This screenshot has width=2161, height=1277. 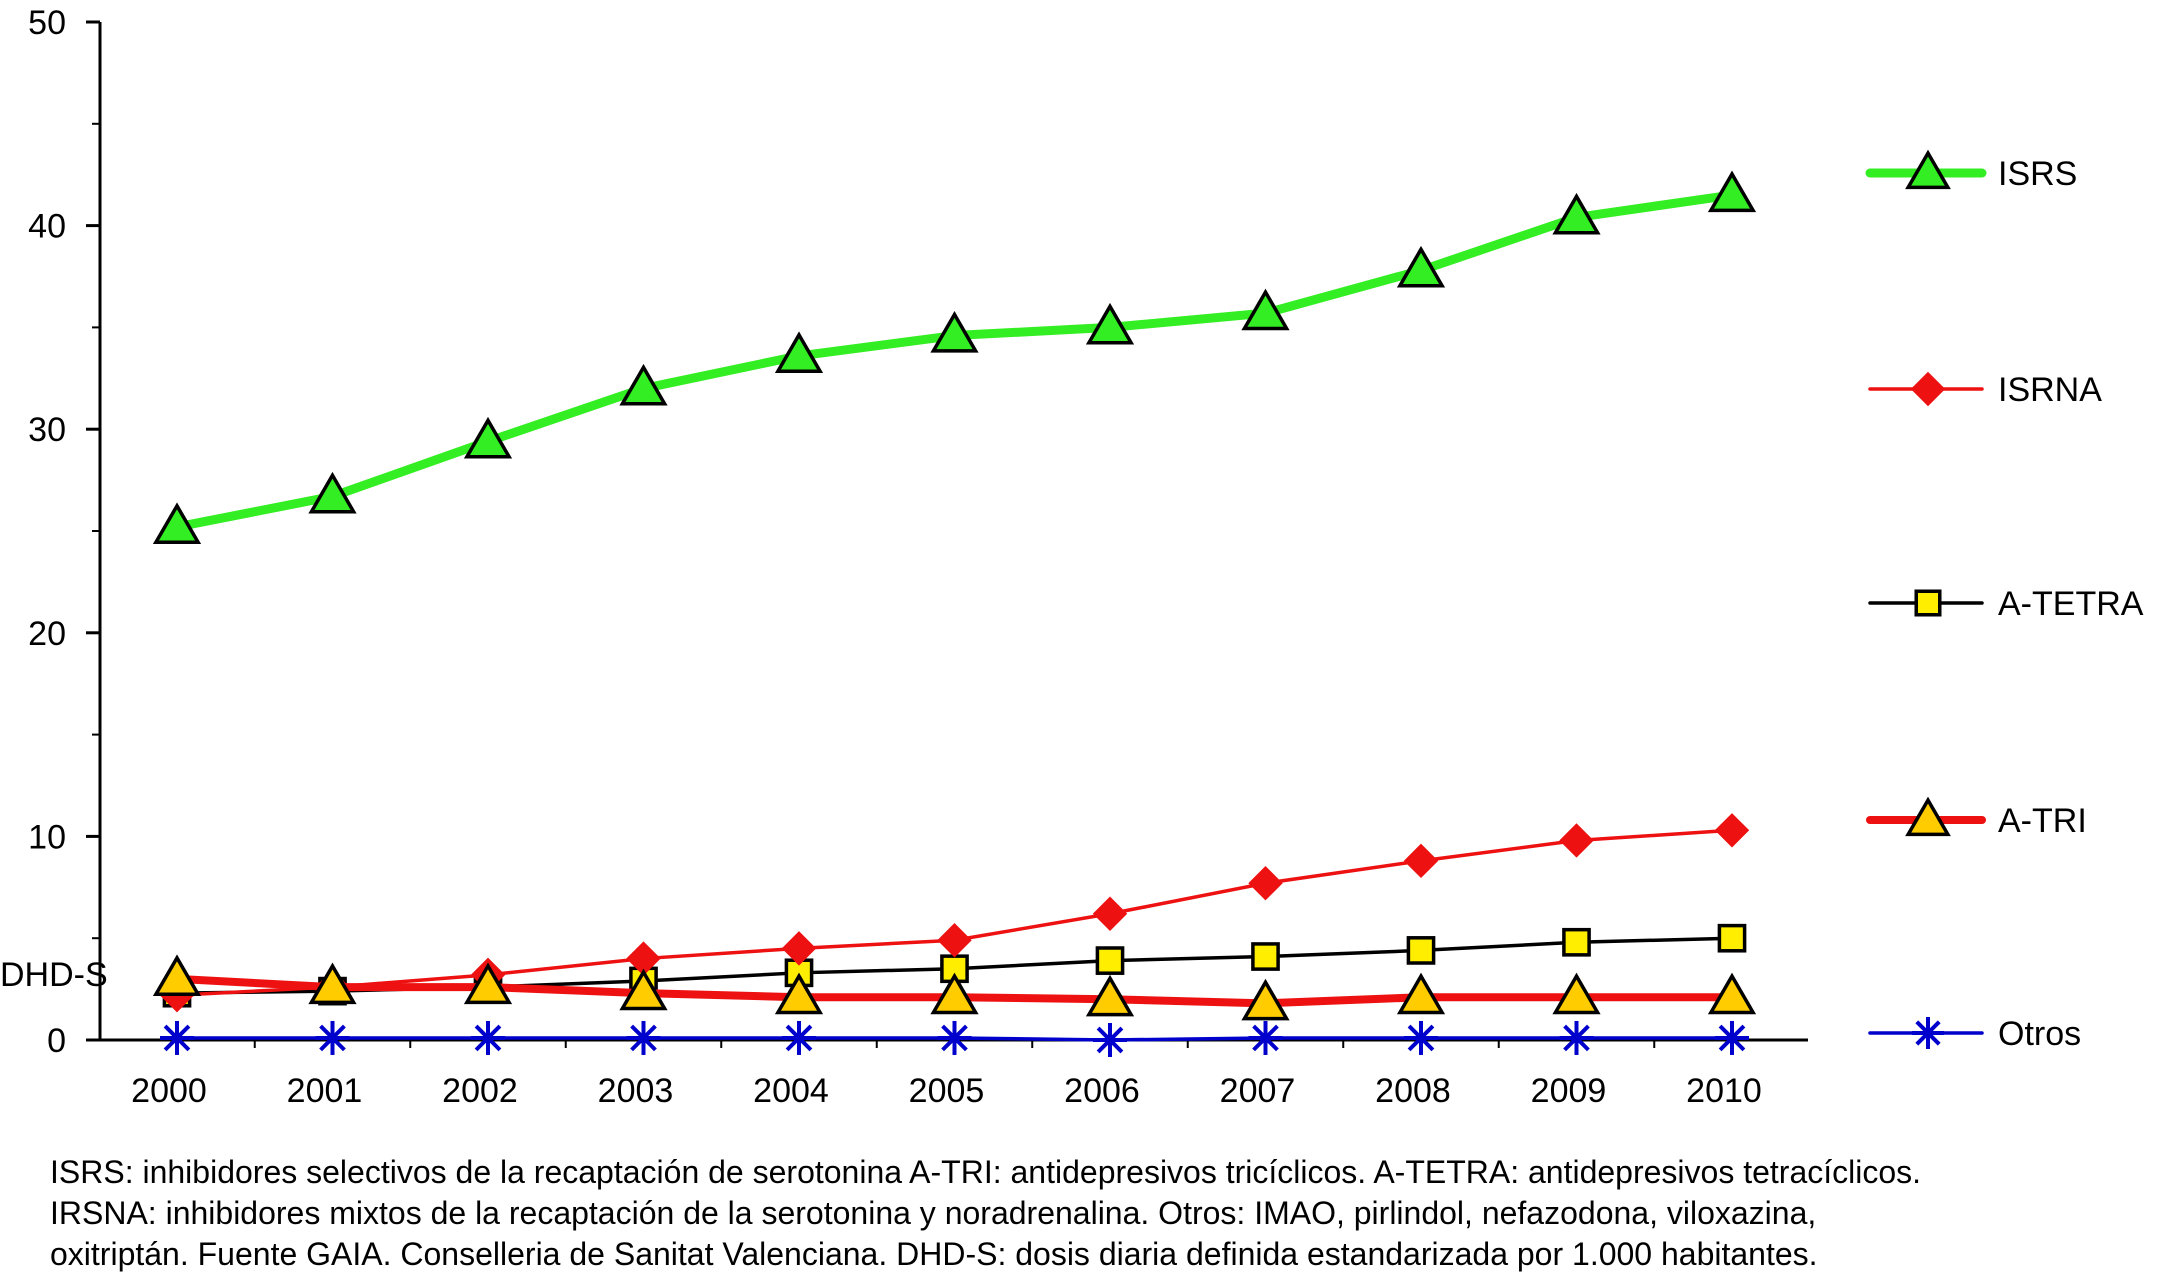 What do you see at coordinates (332, 1037) in the screenshot?
I see `point-otros-2001` at bounding box center [332, 1037].